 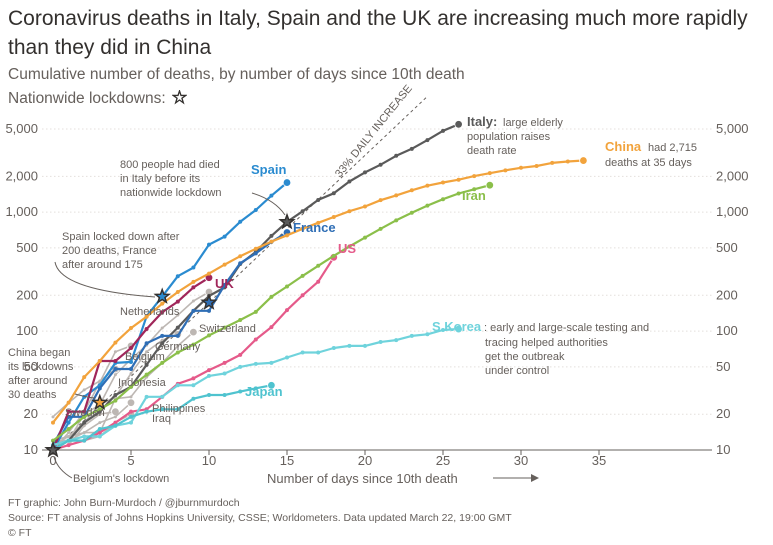 What do you see at coordinates (443, 460) in the screenshot?
I see `x-tick-label: 25` at bounding box center [443, 460].